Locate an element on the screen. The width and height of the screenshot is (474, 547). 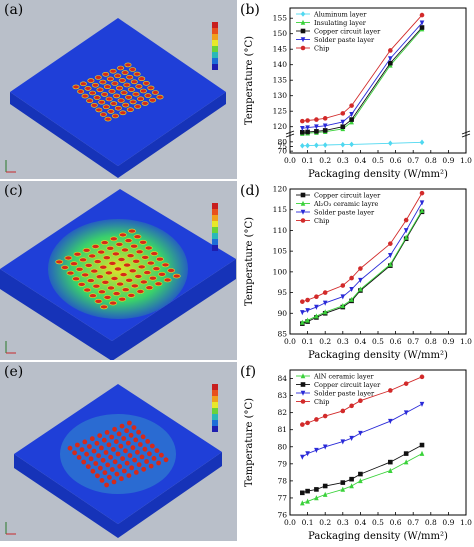
y-tick-label: 150 is located at coordinates (280, 33).